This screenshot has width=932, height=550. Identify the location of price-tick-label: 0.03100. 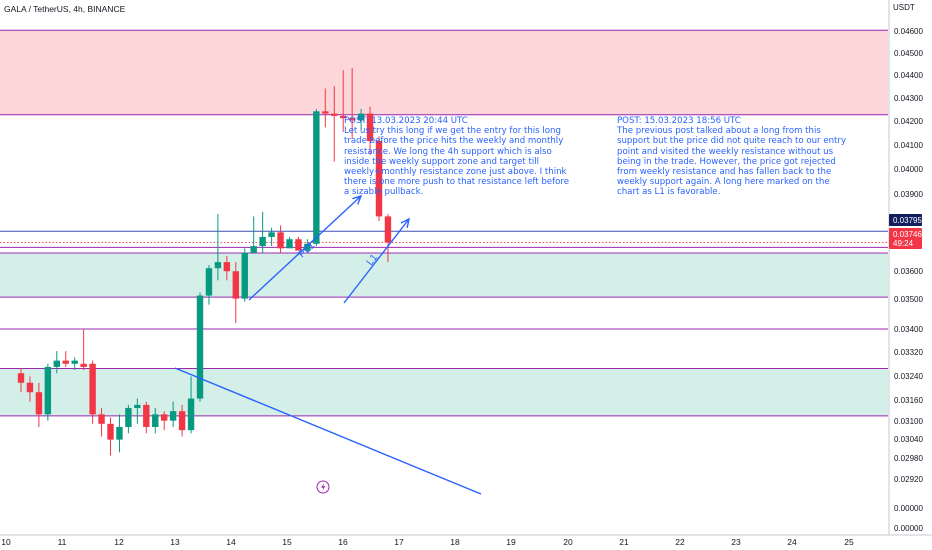
(908, 421).